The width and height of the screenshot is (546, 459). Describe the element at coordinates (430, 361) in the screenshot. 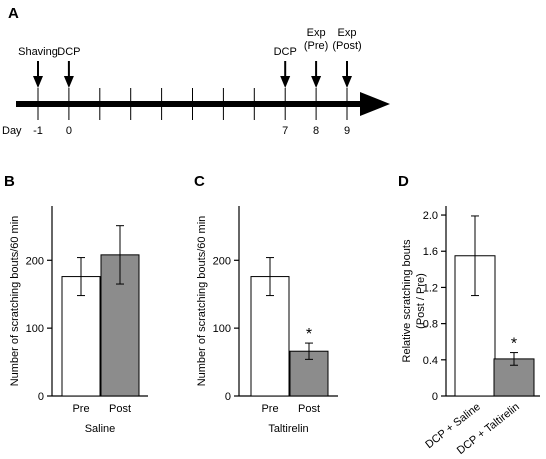

I see `y-tick-label: 0.4` at that location.